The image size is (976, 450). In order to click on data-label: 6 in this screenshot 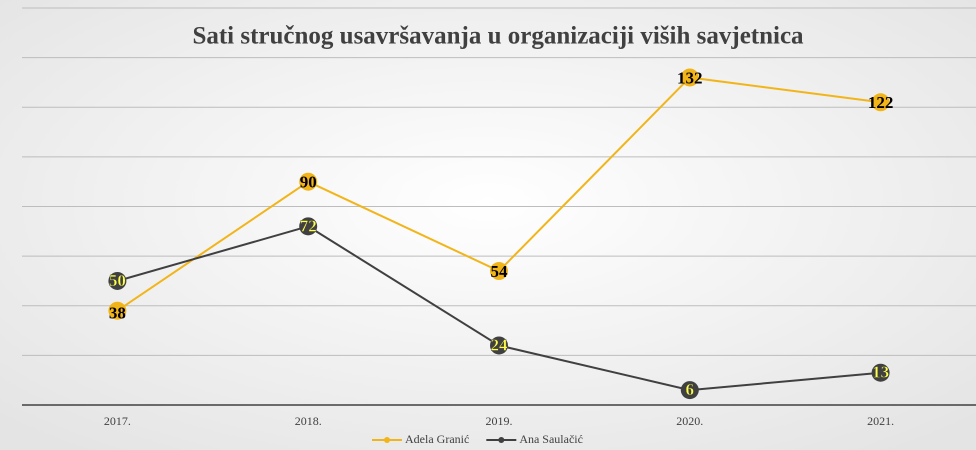, I will do `click(690, 389)`.